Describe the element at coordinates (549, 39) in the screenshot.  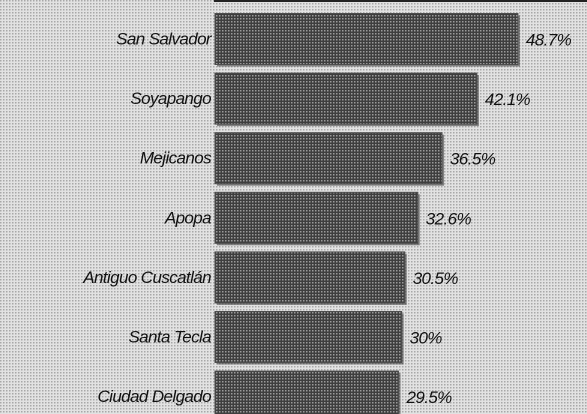
I see `value-label: 48.7%` at that location.